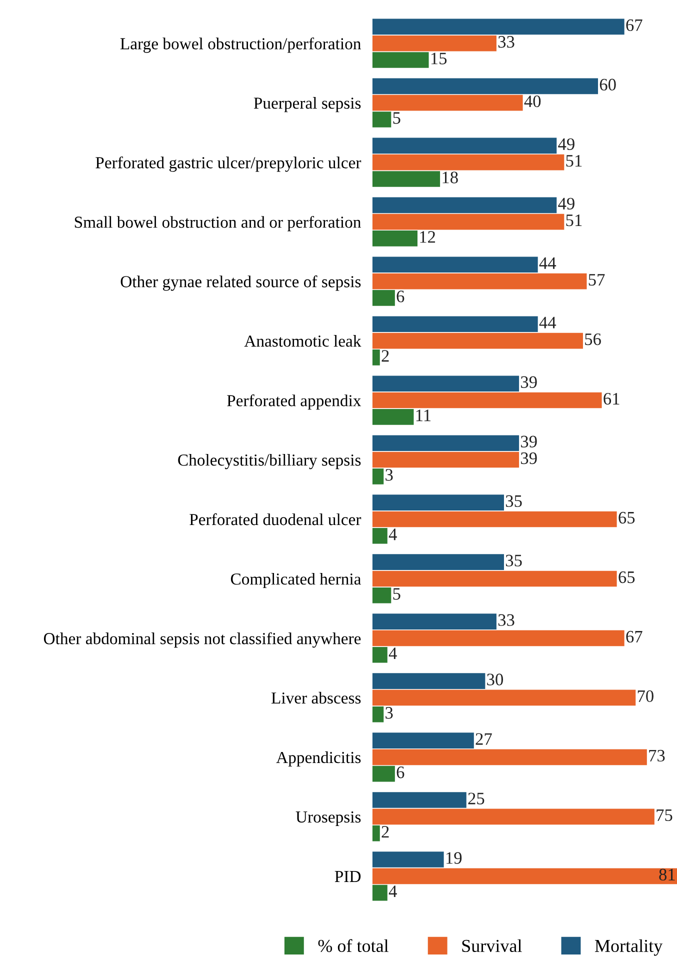  I want to click on y-tick-label: Small bowel obstruction and or perforation, so click(217, 224).